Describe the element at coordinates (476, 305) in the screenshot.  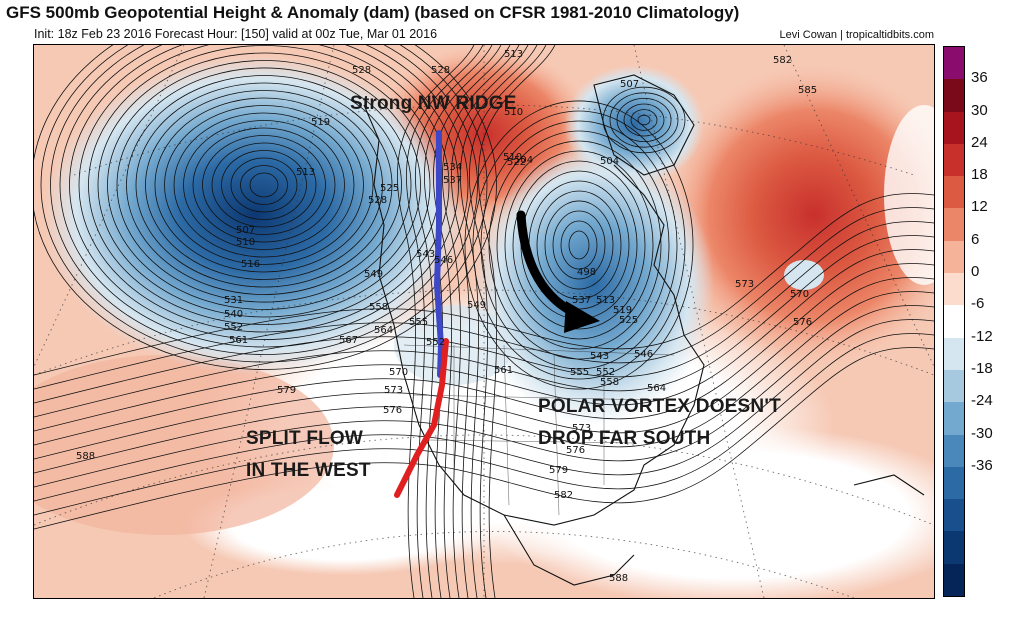
I see `contour-label: 549` at that location.